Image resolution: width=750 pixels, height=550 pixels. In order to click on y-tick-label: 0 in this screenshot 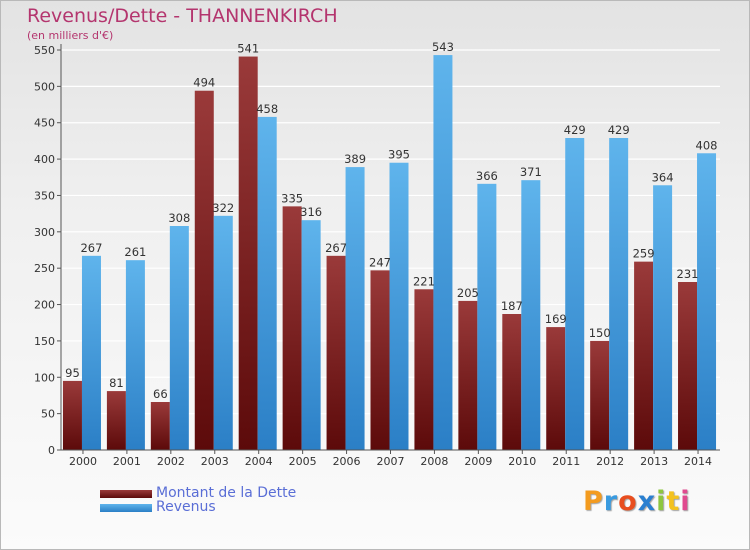, I will do `click(51, 450)`.